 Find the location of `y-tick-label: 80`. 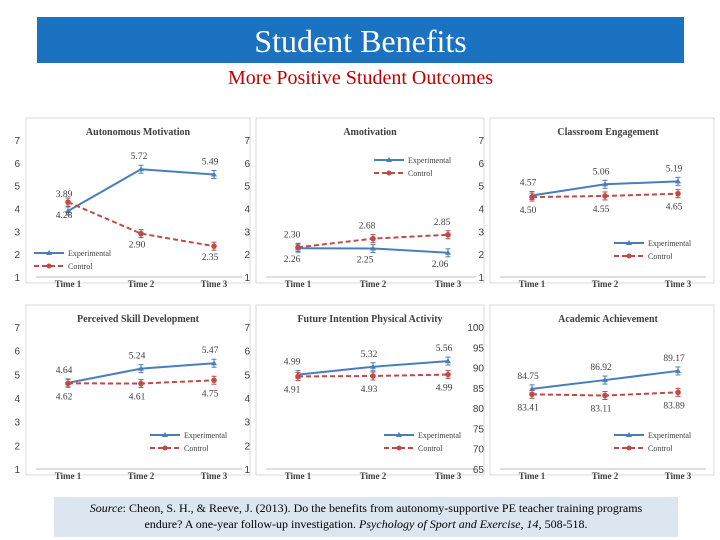

y-tick-label: 80 is located at coordinates (479, 409).